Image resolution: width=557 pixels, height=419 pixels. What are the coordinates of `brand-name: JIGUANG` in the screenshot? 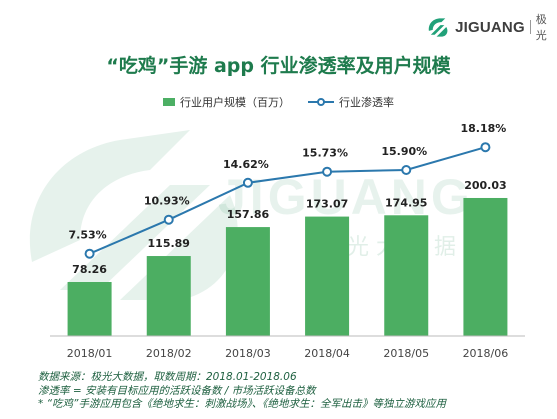 It's located at (490, 27).